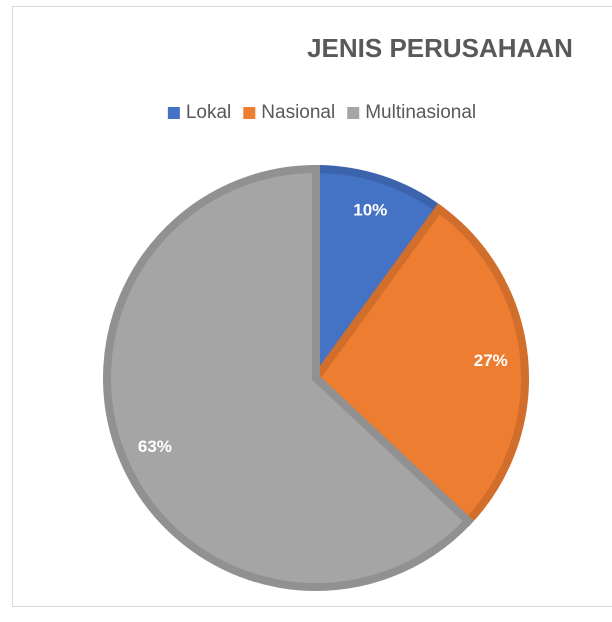 This screenshot has width=612, height=622. Describe the element at coordinates (378, 277) in the screenshot. I see `pie-slice` at that location.